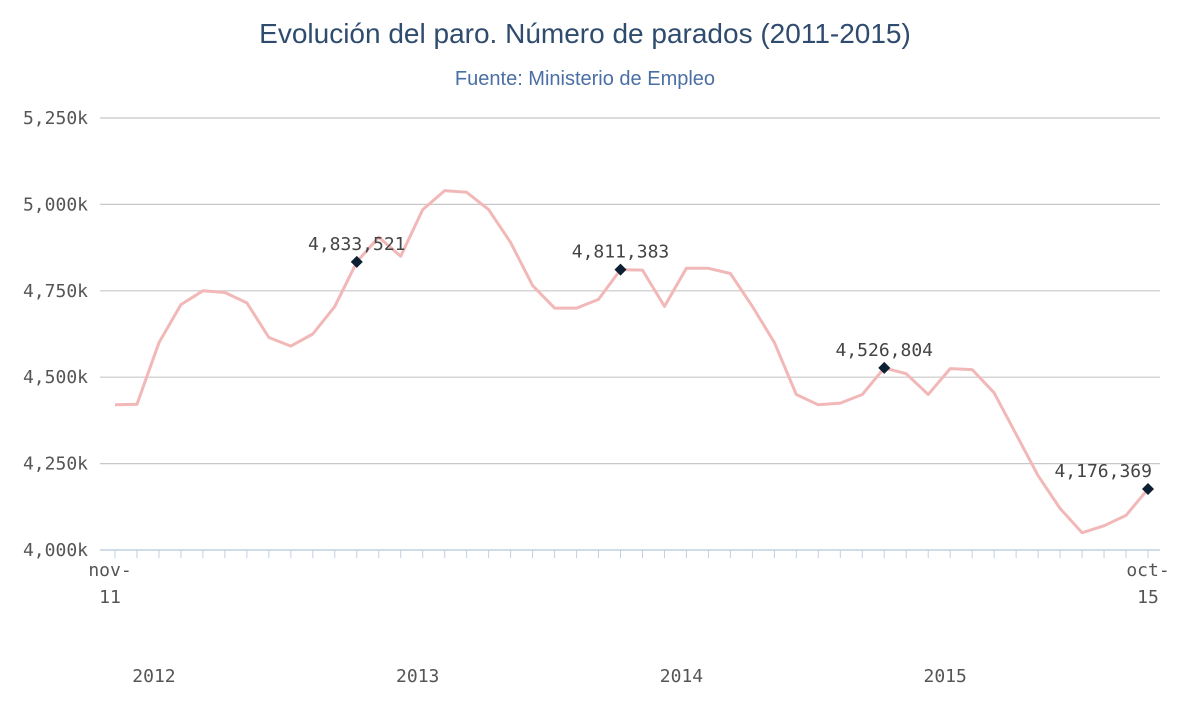  What do you see at coordinates (55, 118) in the screenshot?
I see `y-tick-label: 5,250k` at bounding box center [55, 118].